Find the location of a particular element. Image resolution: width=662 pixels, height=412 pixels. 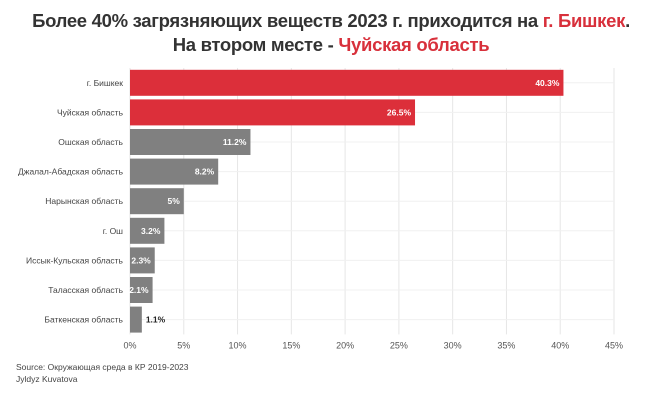

x-tick-label: 20% is located at coordinates (345, 345).